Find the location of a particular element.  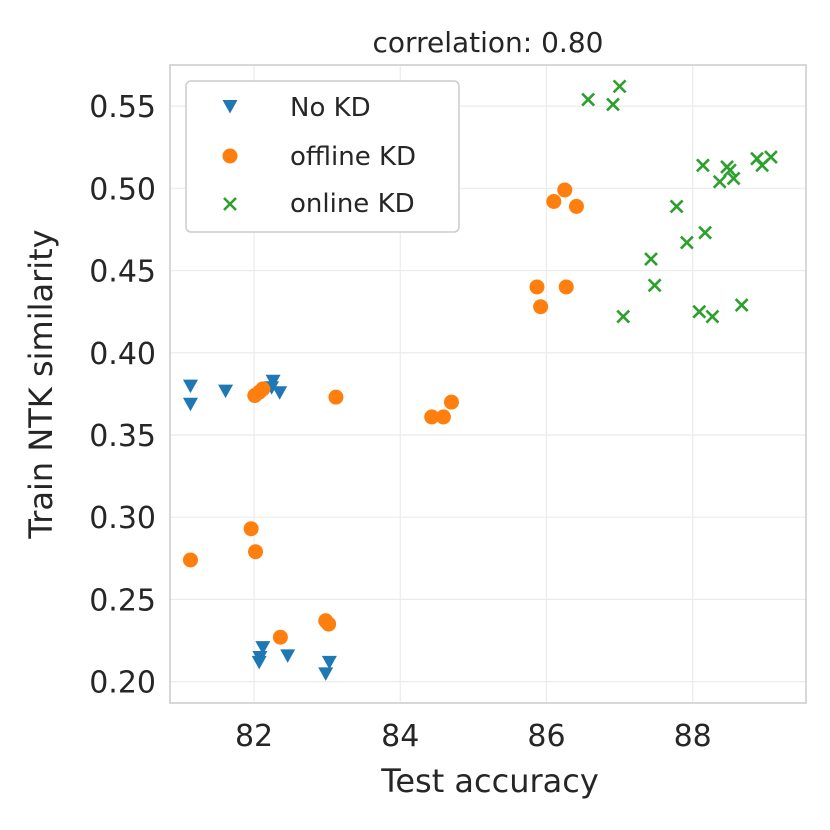

x-tick-label: 84 is located at coordinates (400, 736).